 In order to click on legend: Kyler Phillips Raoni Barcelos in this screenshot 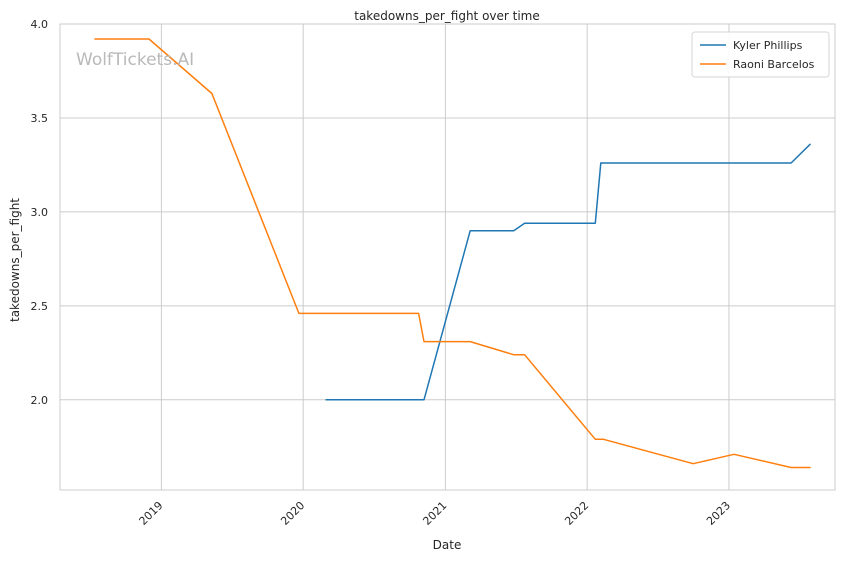, I will do `click(760, 54)`.